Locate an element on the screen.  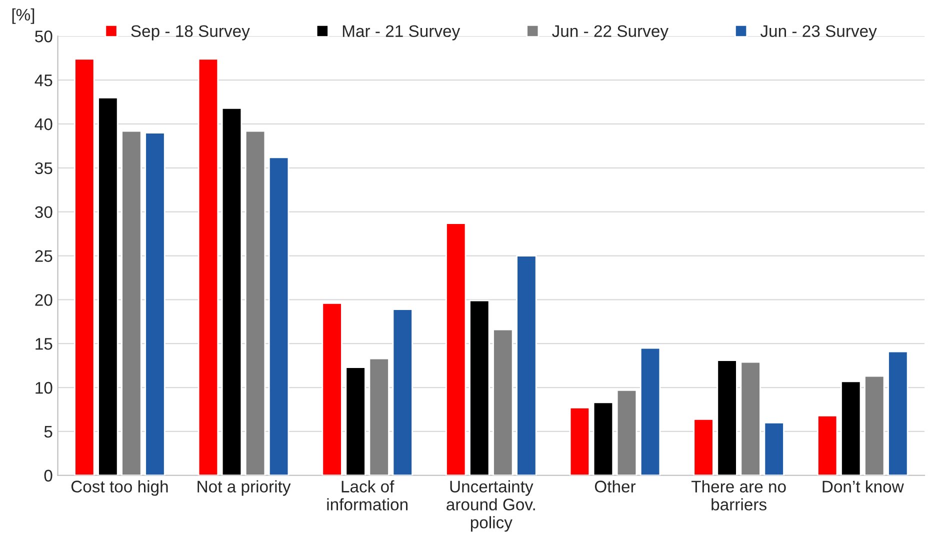
y-tick-label: 20 is located at coordinates (43, 300).